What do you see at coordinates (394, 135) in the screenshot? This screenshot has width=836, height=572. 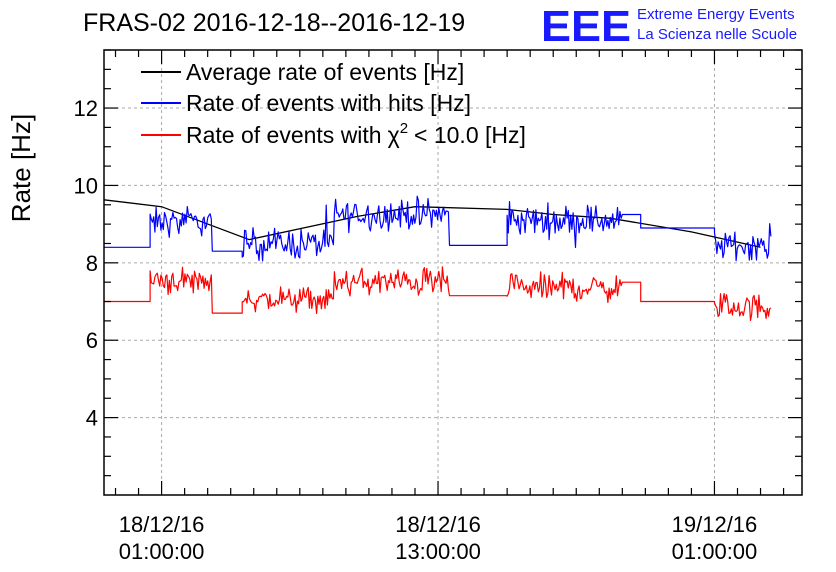 I see `legend-chi-symbol: χ` at bounding box center [394, 135].